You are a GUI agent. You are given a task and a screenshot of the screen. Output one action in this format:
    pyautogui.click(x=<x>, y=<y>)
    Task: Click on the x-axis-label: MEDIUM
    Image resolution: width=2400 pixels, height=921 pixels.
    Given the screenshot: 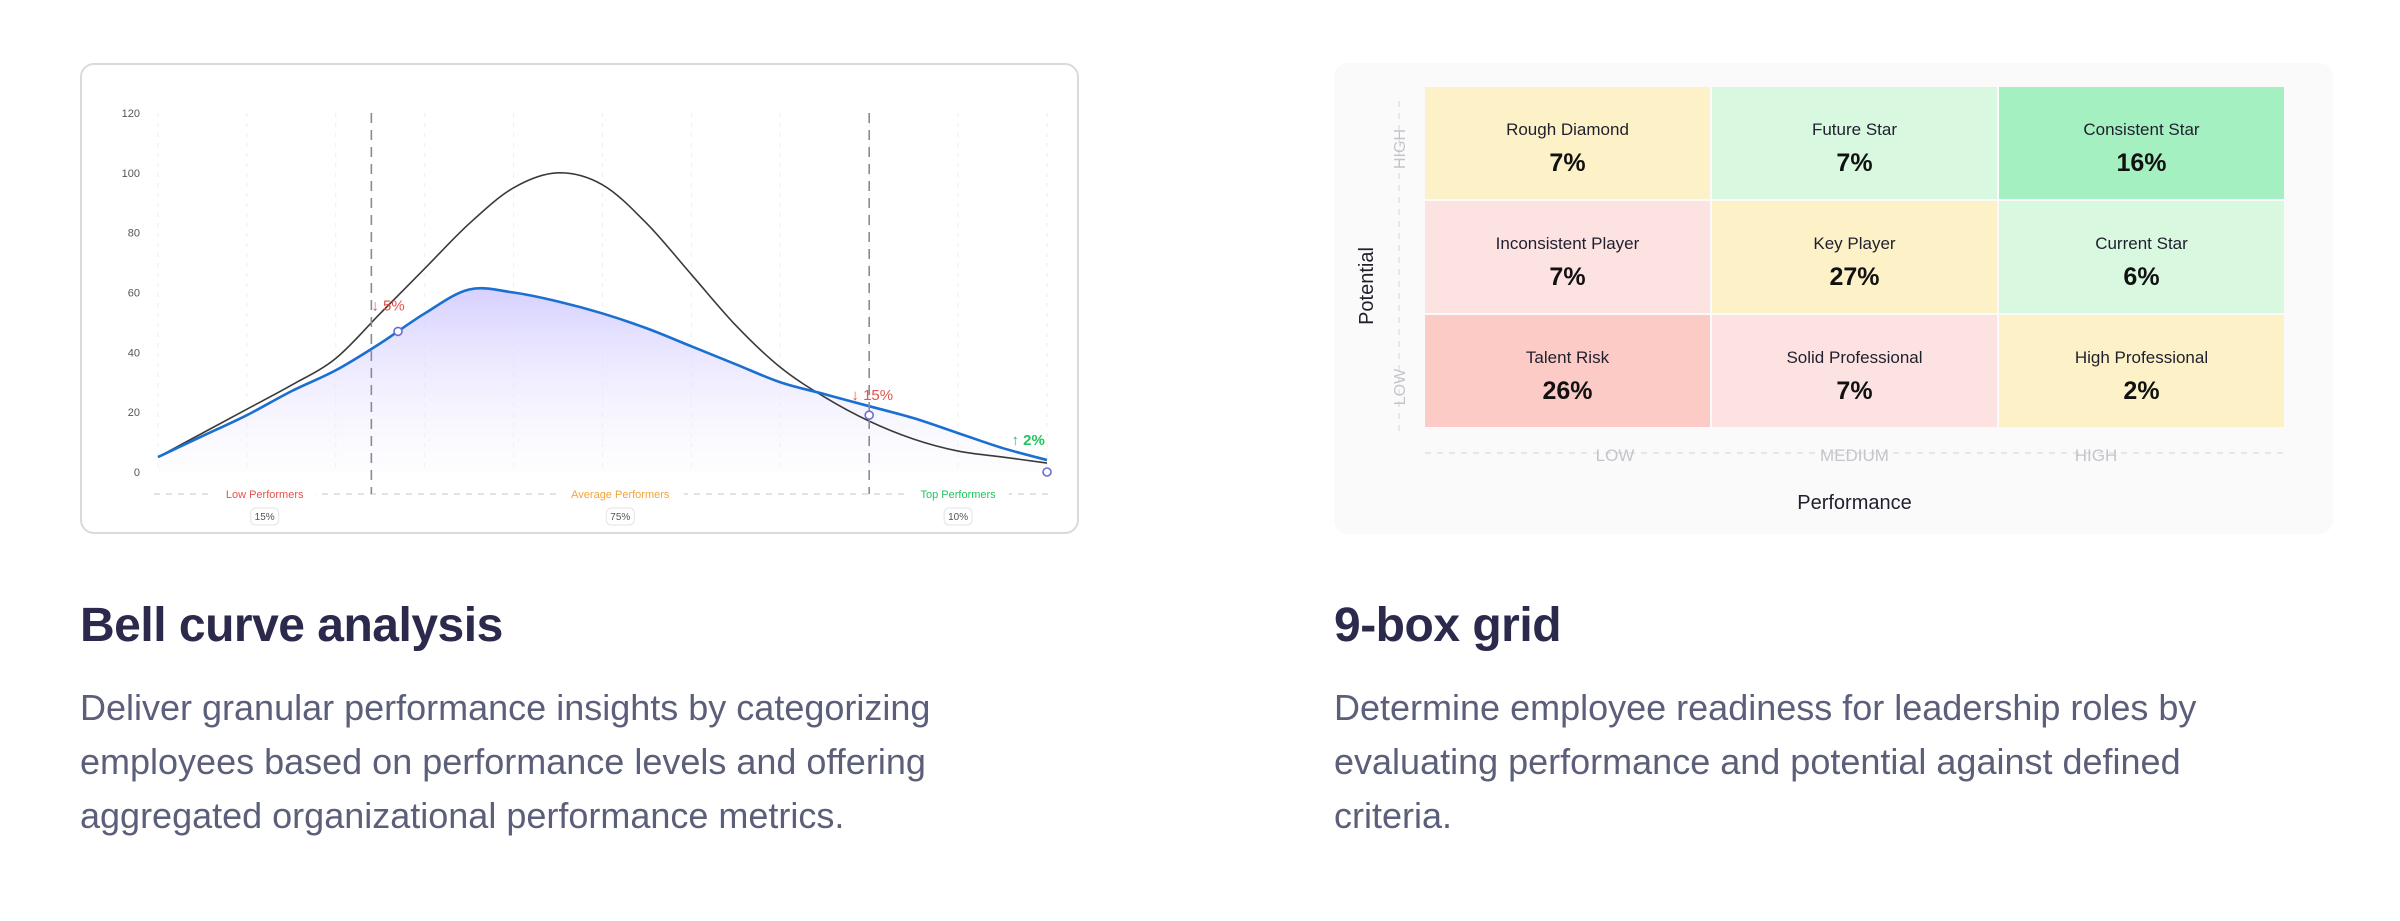 What is the action you would take?
    pyautogui.click(x=1854, y=455)
    